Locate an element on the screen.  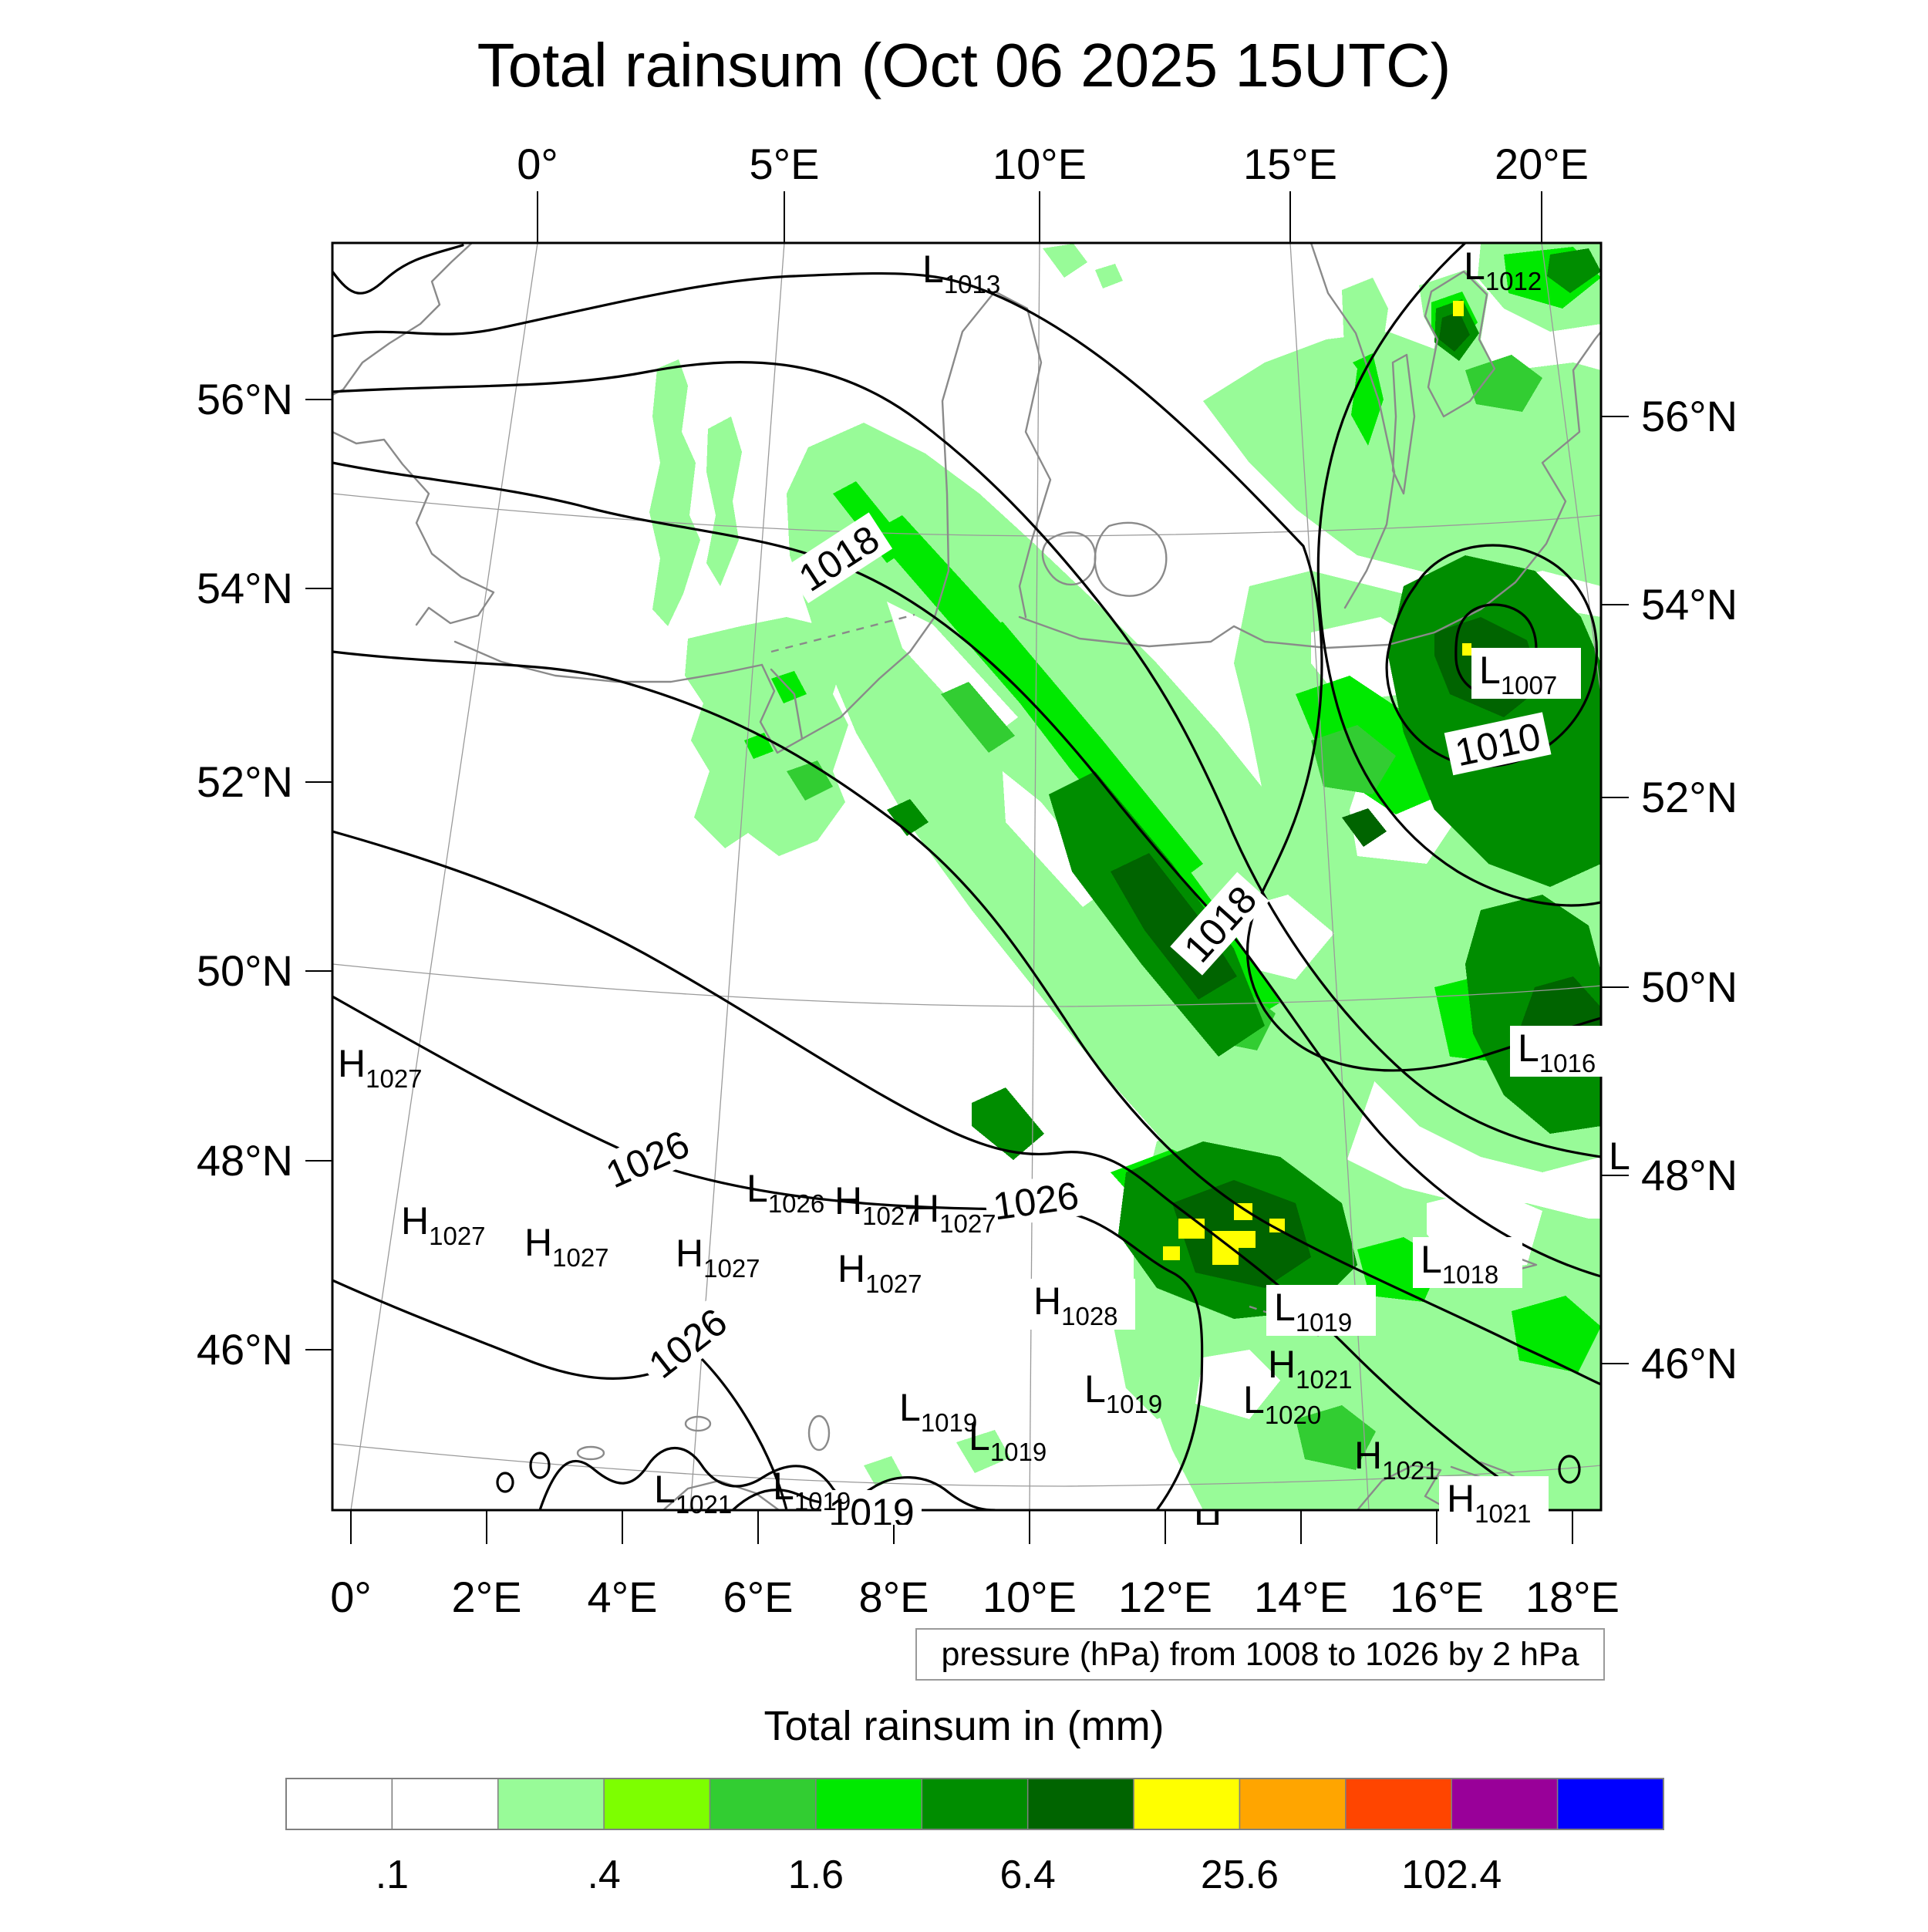
colorbar-frame is located at coordinates (975, 1804).